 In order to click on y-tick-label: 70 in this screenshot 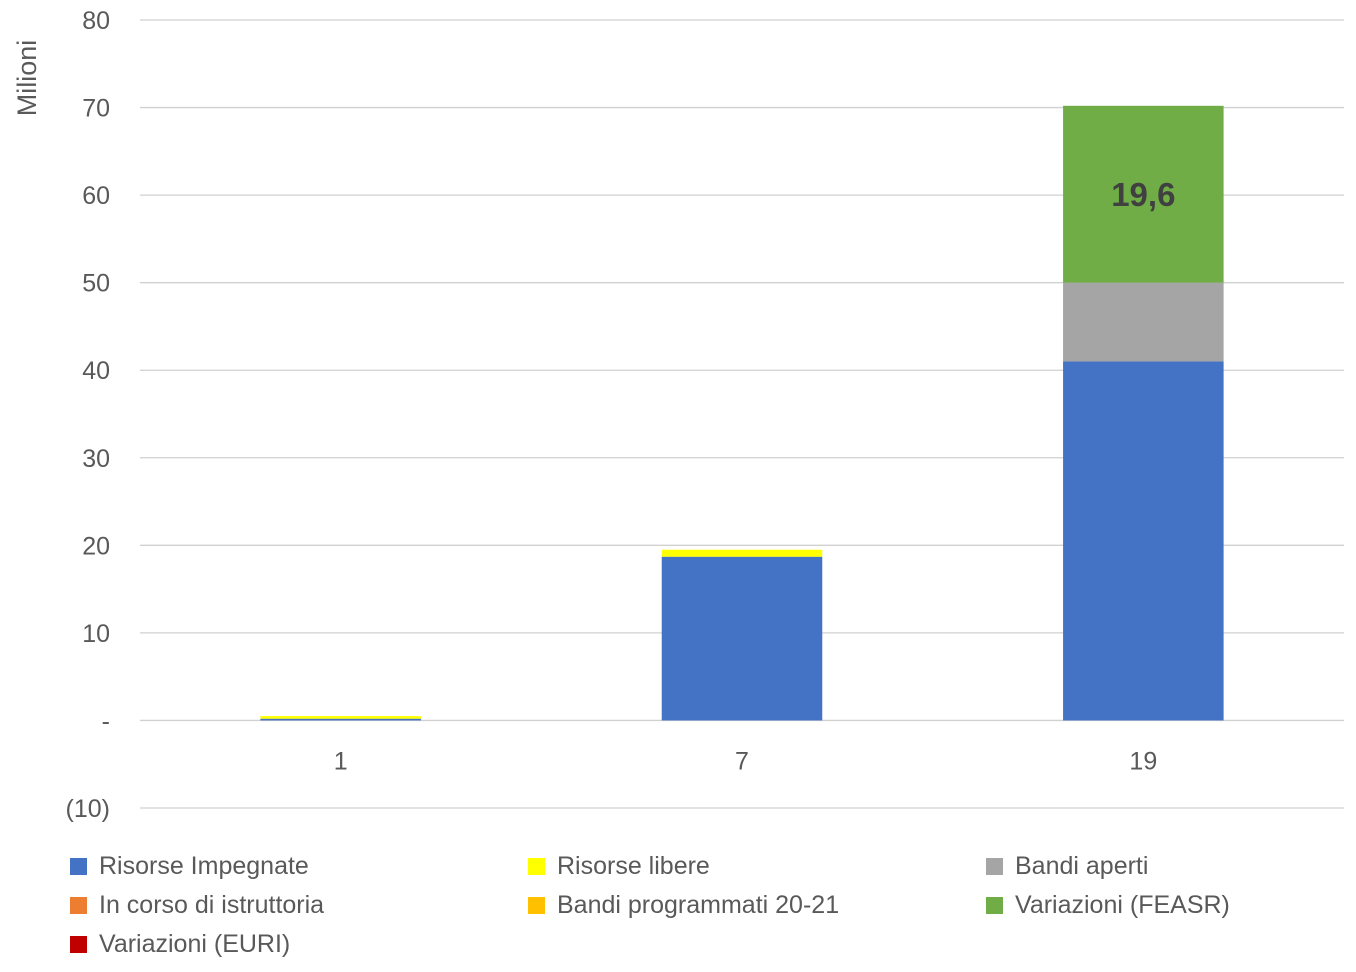, I will do `click(96, 109)`.